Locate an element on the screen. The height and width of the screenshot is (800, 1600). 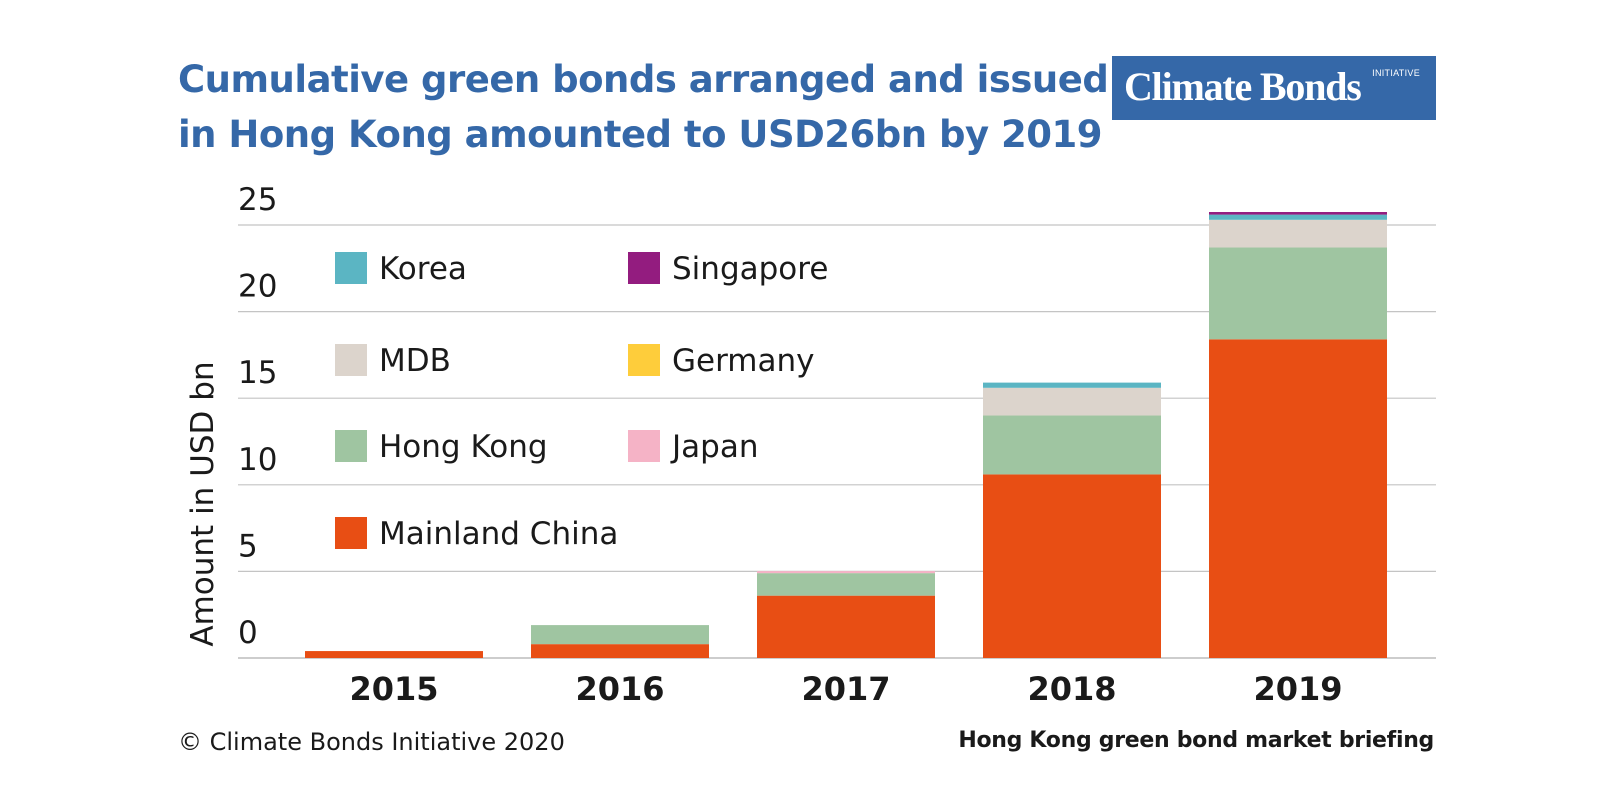
legend-label: Hong Kong is located at coordinates (463, 447).